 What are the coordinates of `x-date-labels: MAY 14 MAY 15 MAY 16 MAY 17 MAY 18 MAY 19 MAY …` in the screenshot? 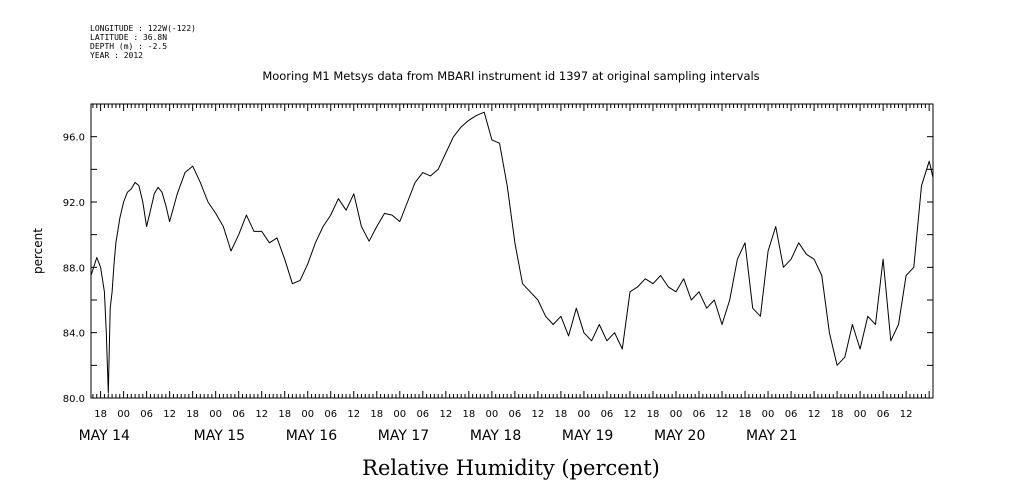 It's located at (438, 436).